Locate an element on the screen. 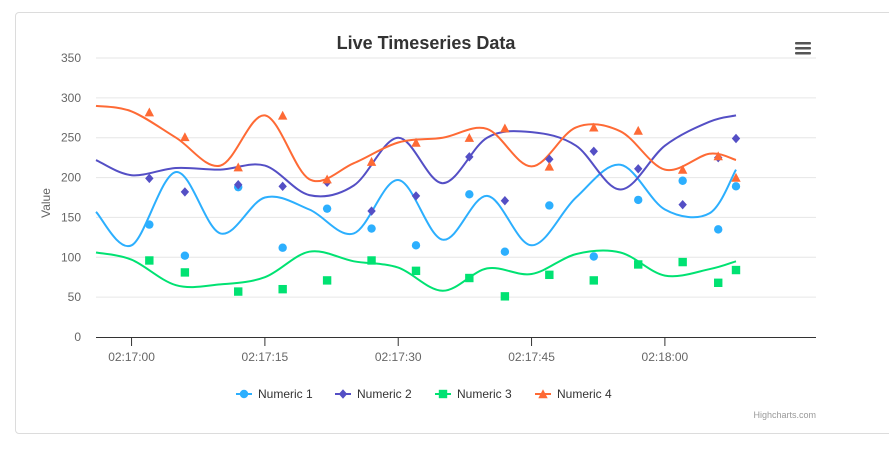 The image size is (889, 452). legend-label: Numeric 1 is located at coordinates (285, 394).